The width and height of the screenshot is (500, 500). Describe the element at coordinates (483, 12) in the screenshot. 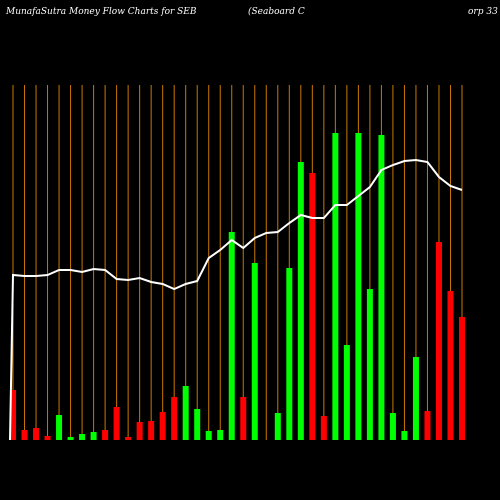

I see `chart-subtitle: orp 33` at that location.